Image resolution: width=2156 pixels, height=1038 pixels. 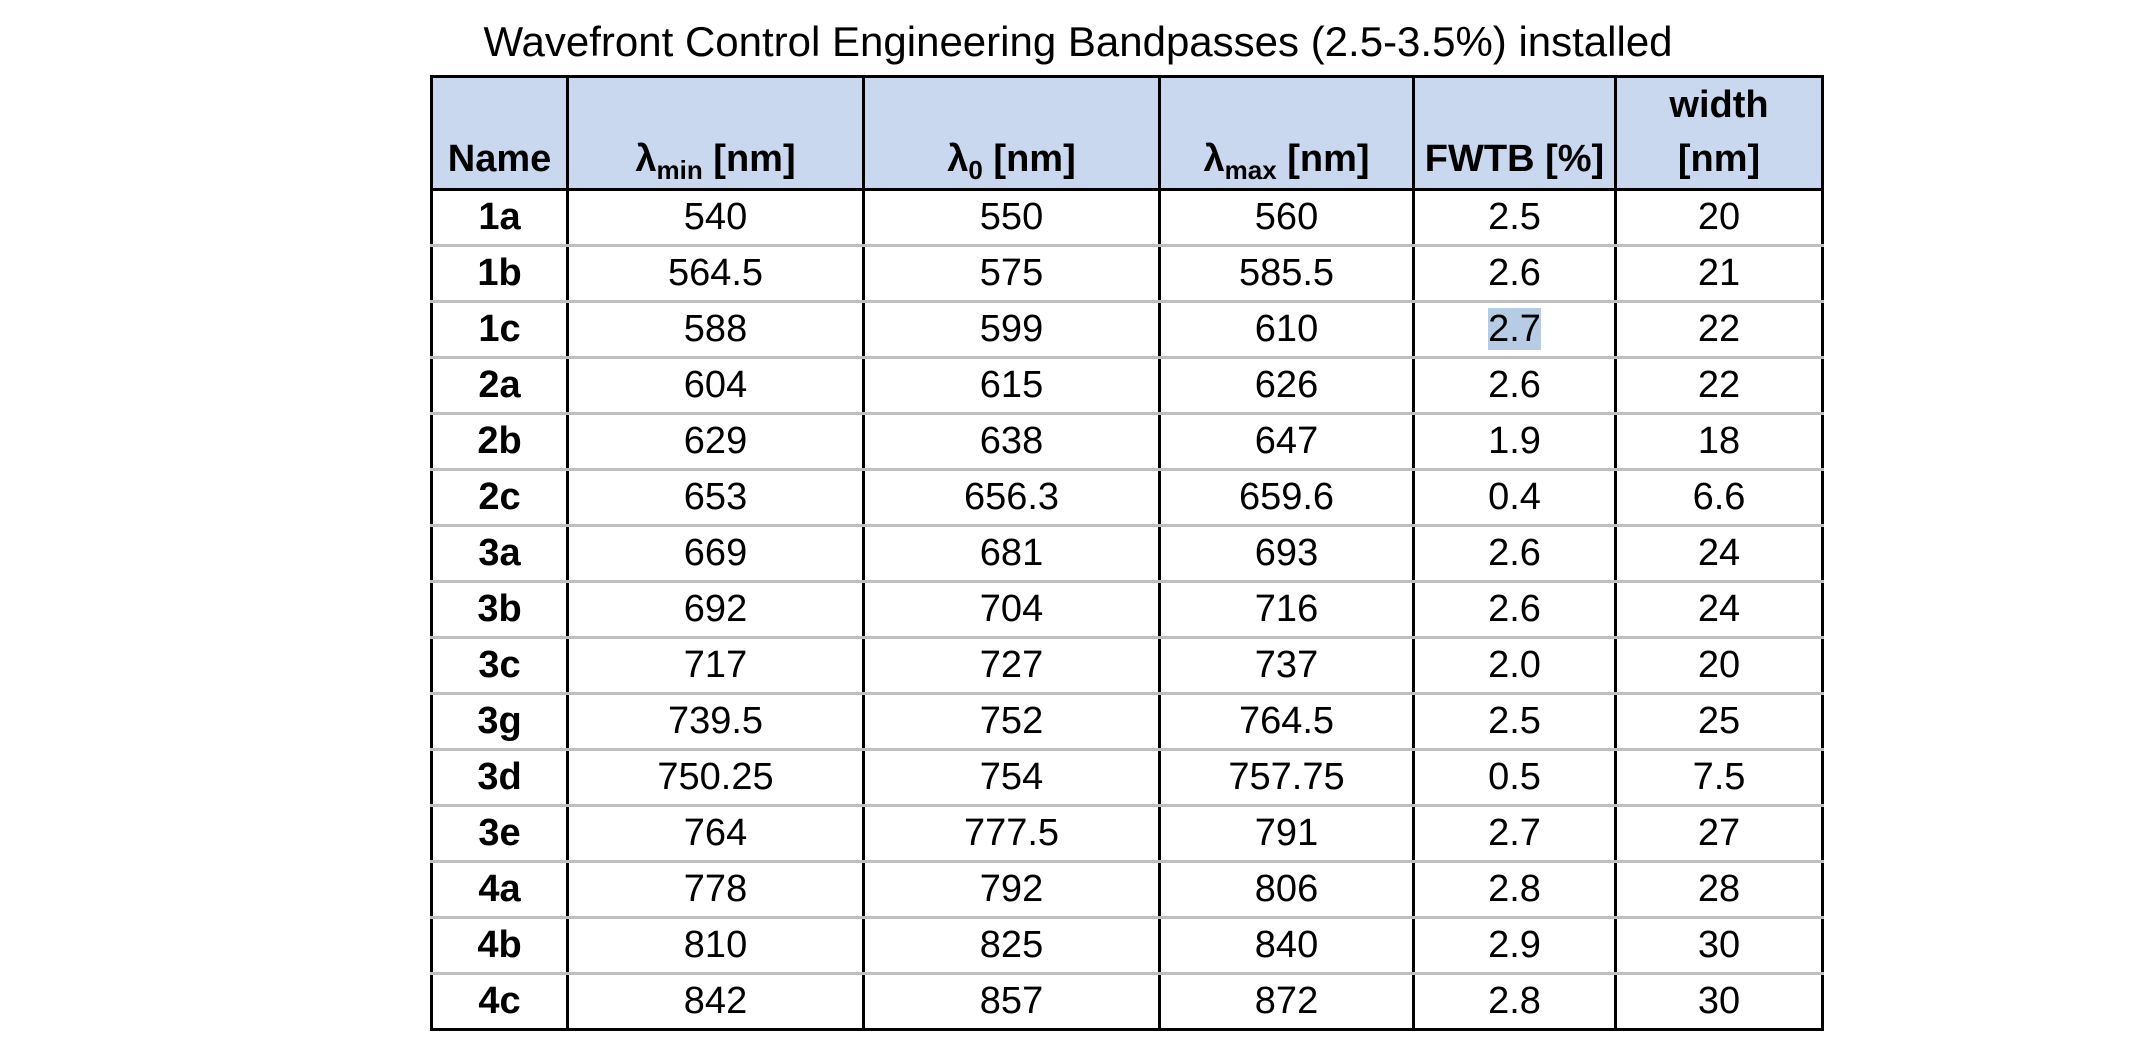 What do you see at coordinates (499, 274) in the screenshot?
I see `cell-name: 1b` at bounding box center [499, 274].